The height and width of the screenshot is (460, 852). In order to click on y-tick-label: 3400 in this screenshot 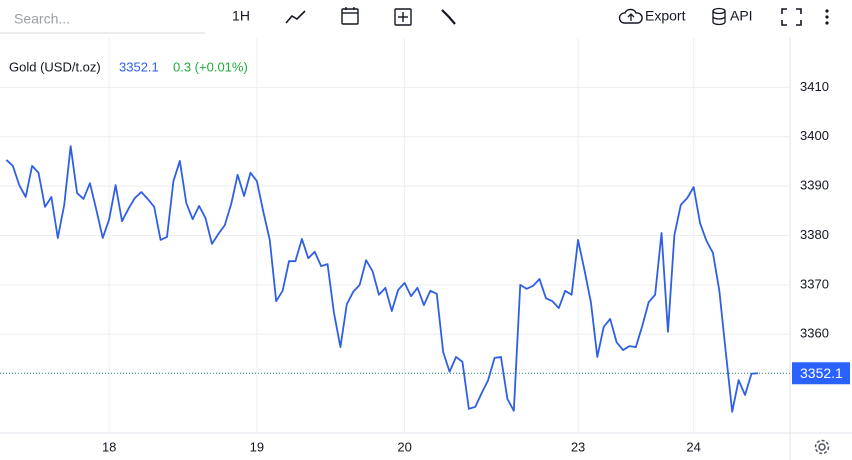, I will do `click(814, 135)`.